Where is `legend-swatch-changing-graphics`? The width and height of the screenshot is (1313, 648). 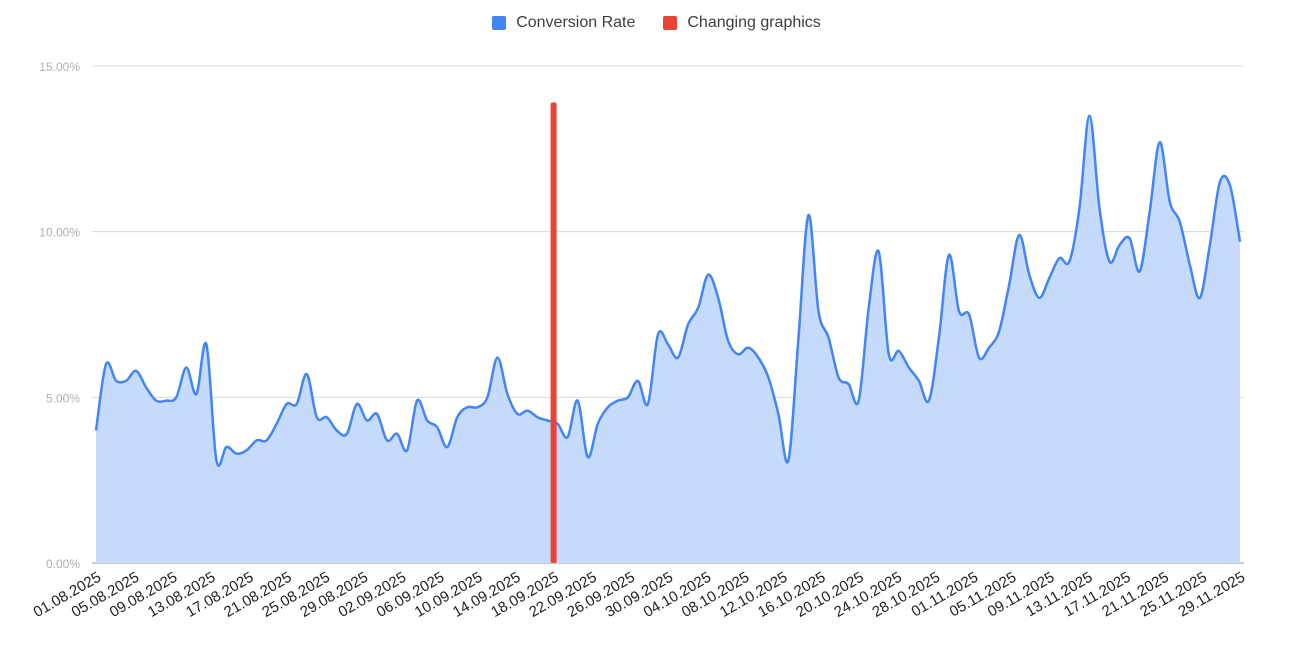
legend-swatch-changing-graphics is located at coordinates (670, 23).